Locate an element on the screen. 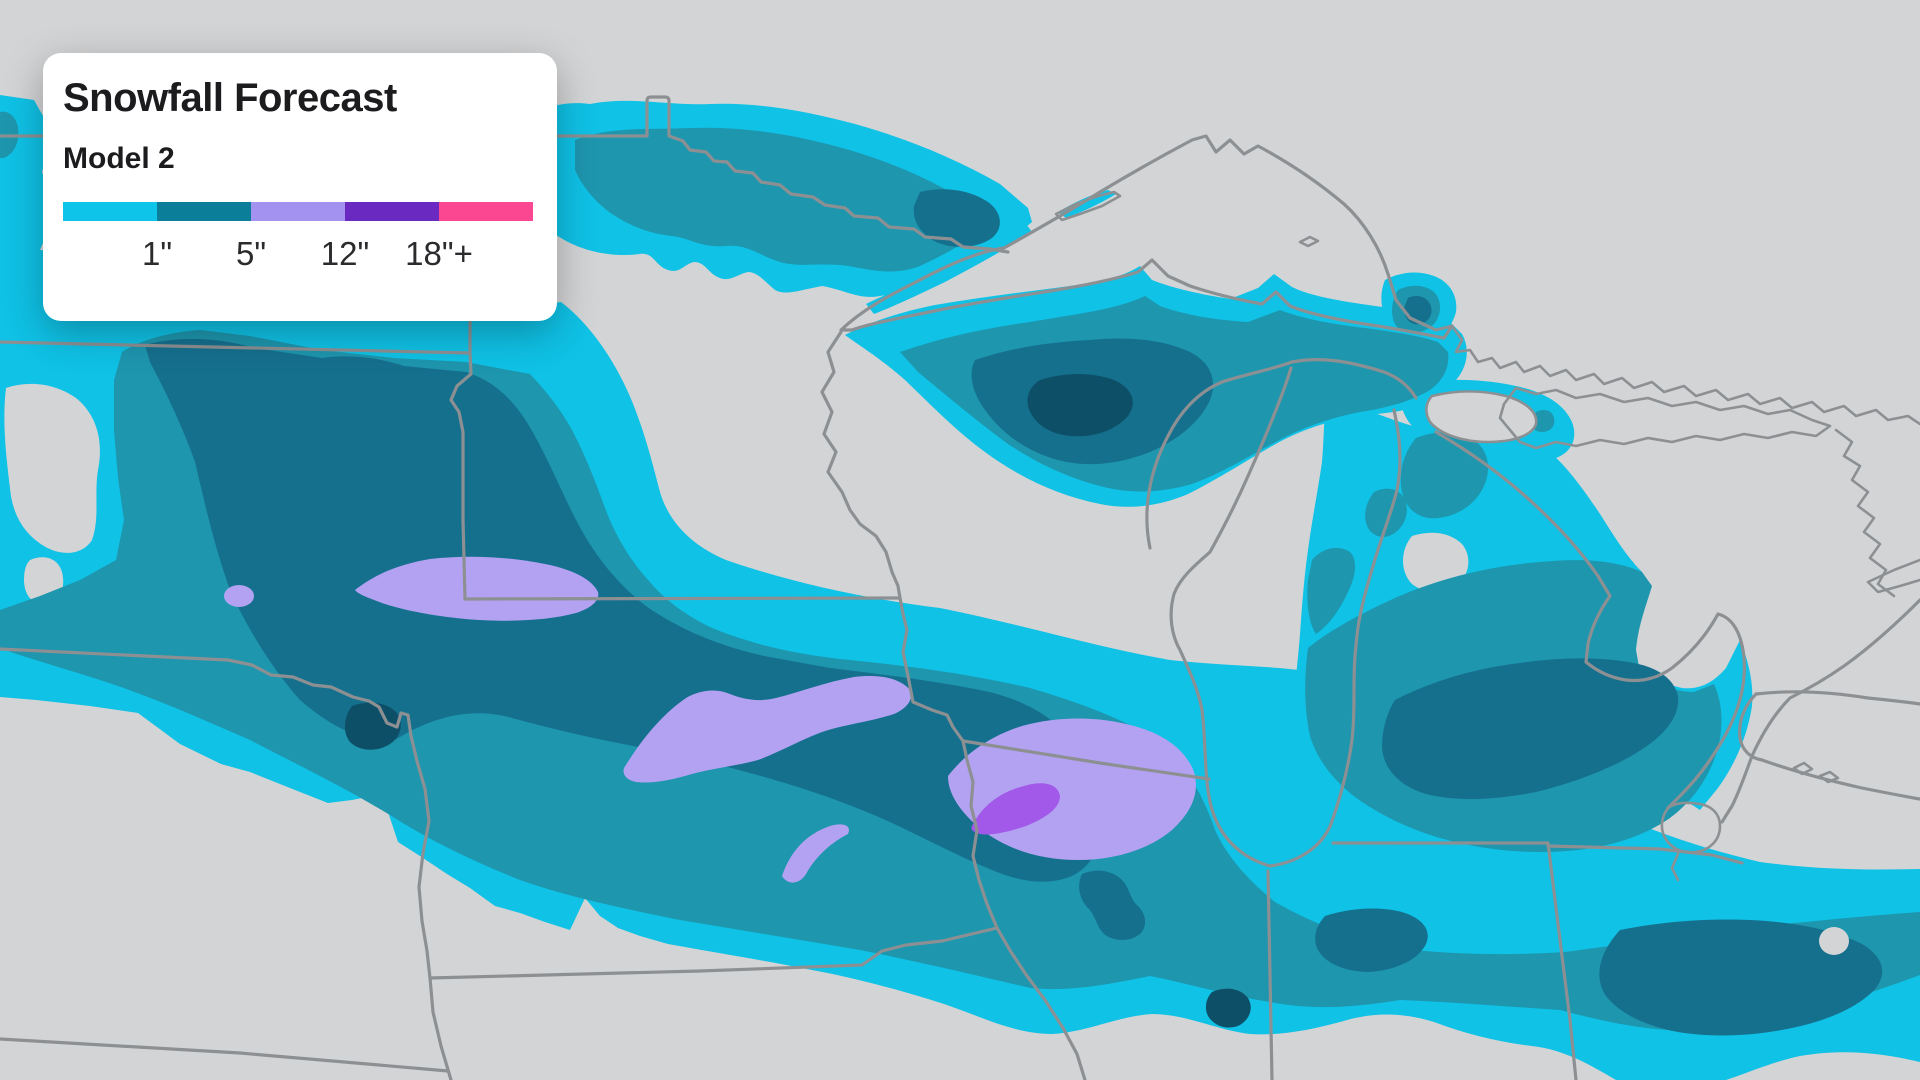  lake-superior-outline is located at coordinates (1146, 237).